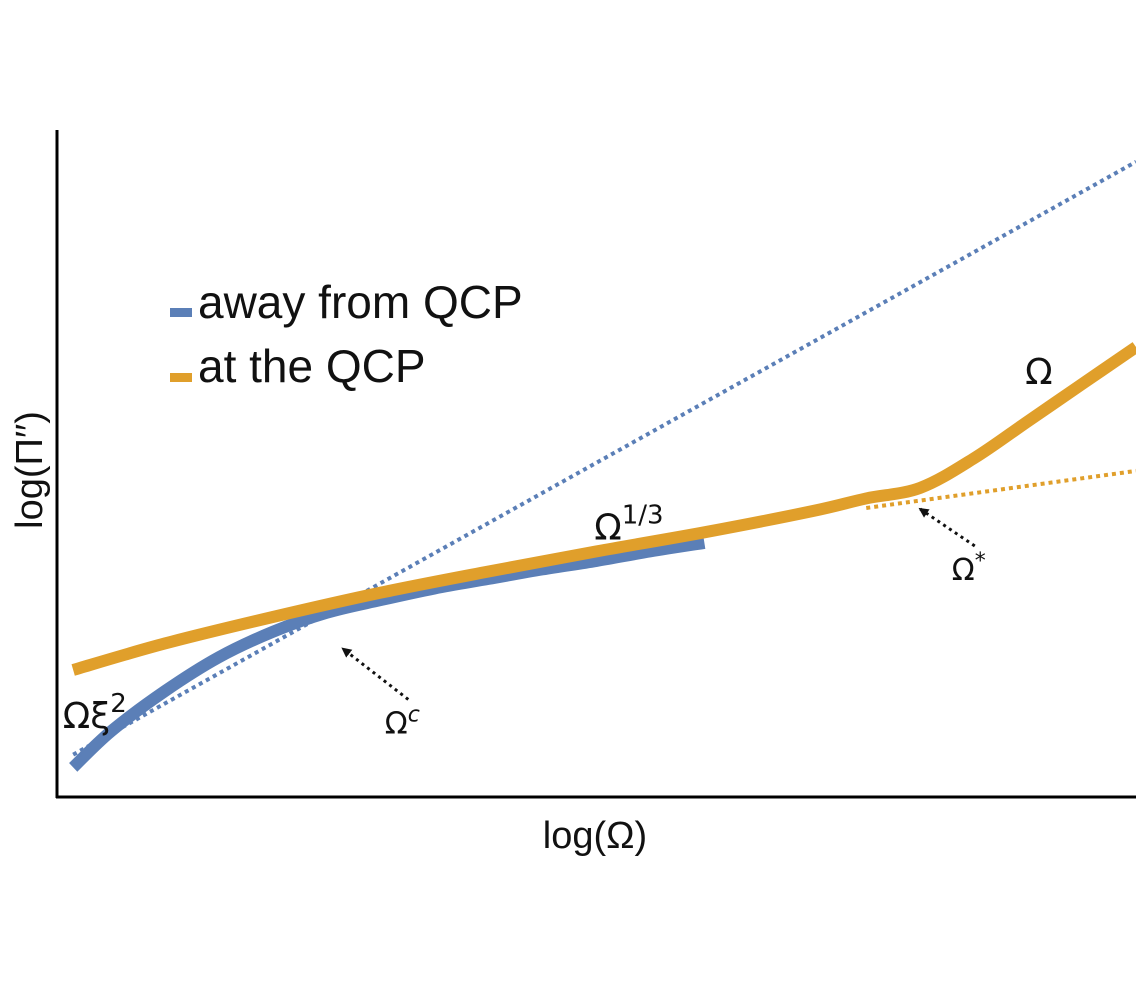 This screenshot has height=984, width=1136. Describe the element at coordinates (346, 334) in the screenshot. I see `legend: away from QCP at the QCP` at that location.